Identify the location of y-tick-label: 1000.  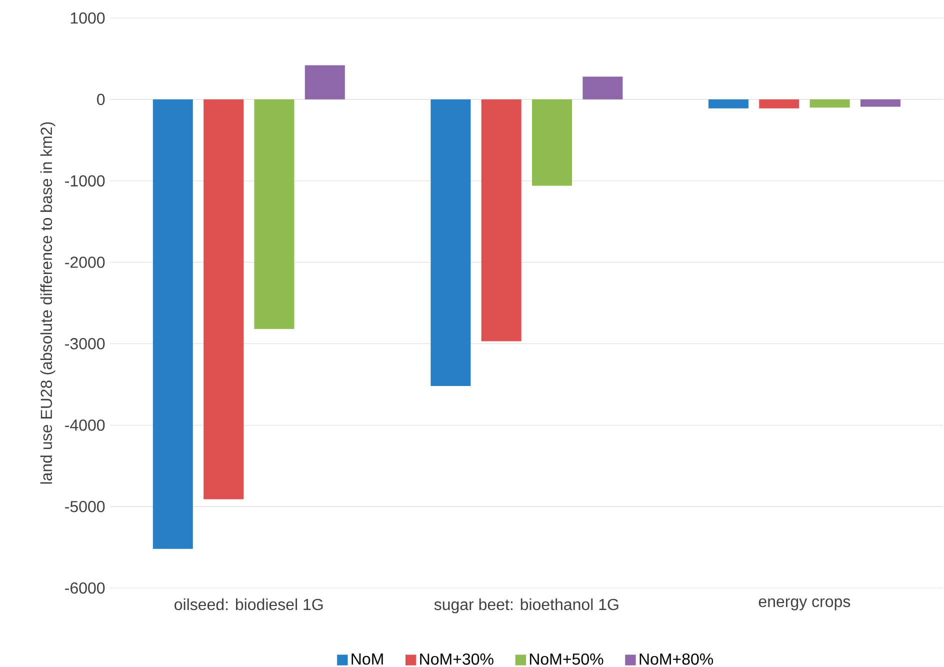
(87, 18).